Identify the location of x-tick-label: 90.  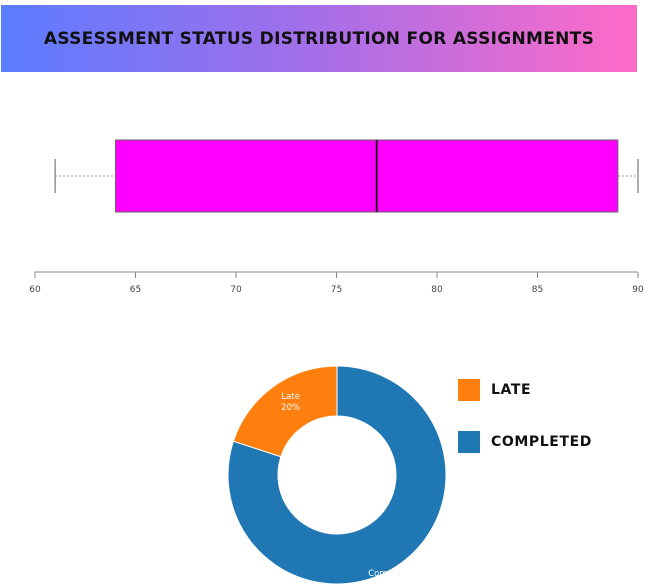
(638, 290).